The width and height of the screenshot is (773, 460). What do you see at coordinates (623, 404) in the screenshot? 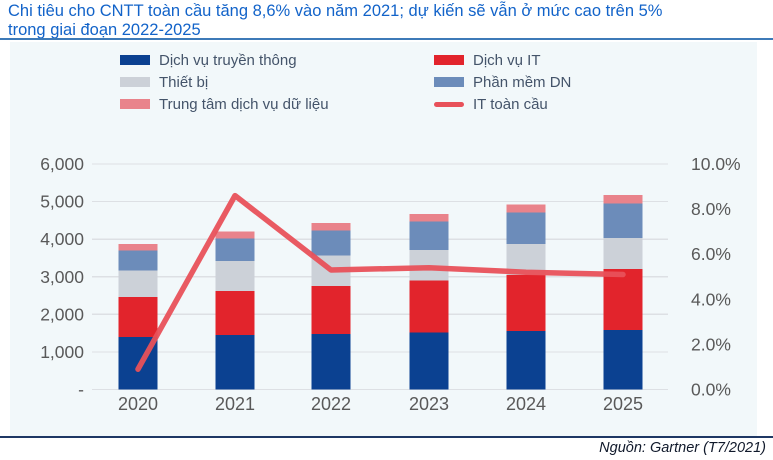
I see `x-axis-label: 2025` at bounding box center [623, 404].